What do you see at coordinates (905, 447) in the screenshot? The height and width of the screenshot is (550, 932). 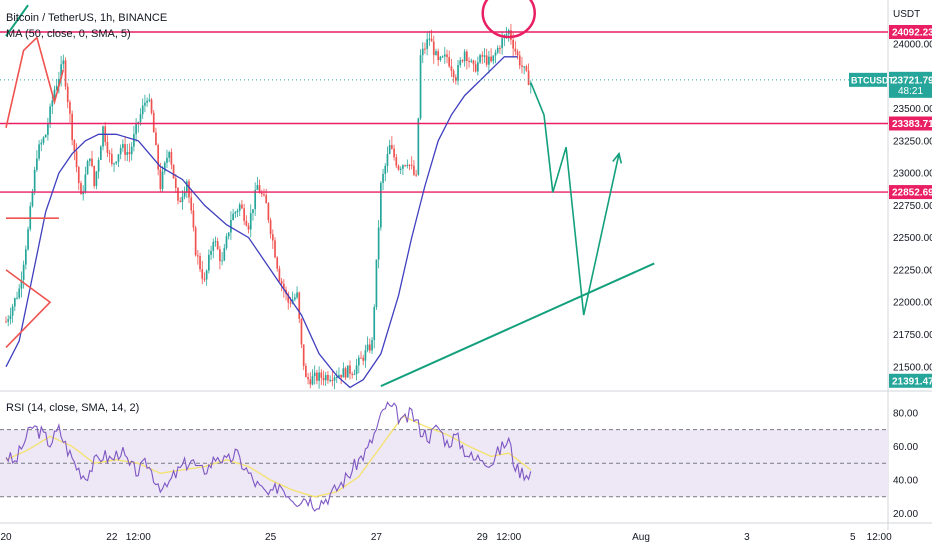 I see `rsi-tick-label: 60.00` at bounding box center [905, 447].